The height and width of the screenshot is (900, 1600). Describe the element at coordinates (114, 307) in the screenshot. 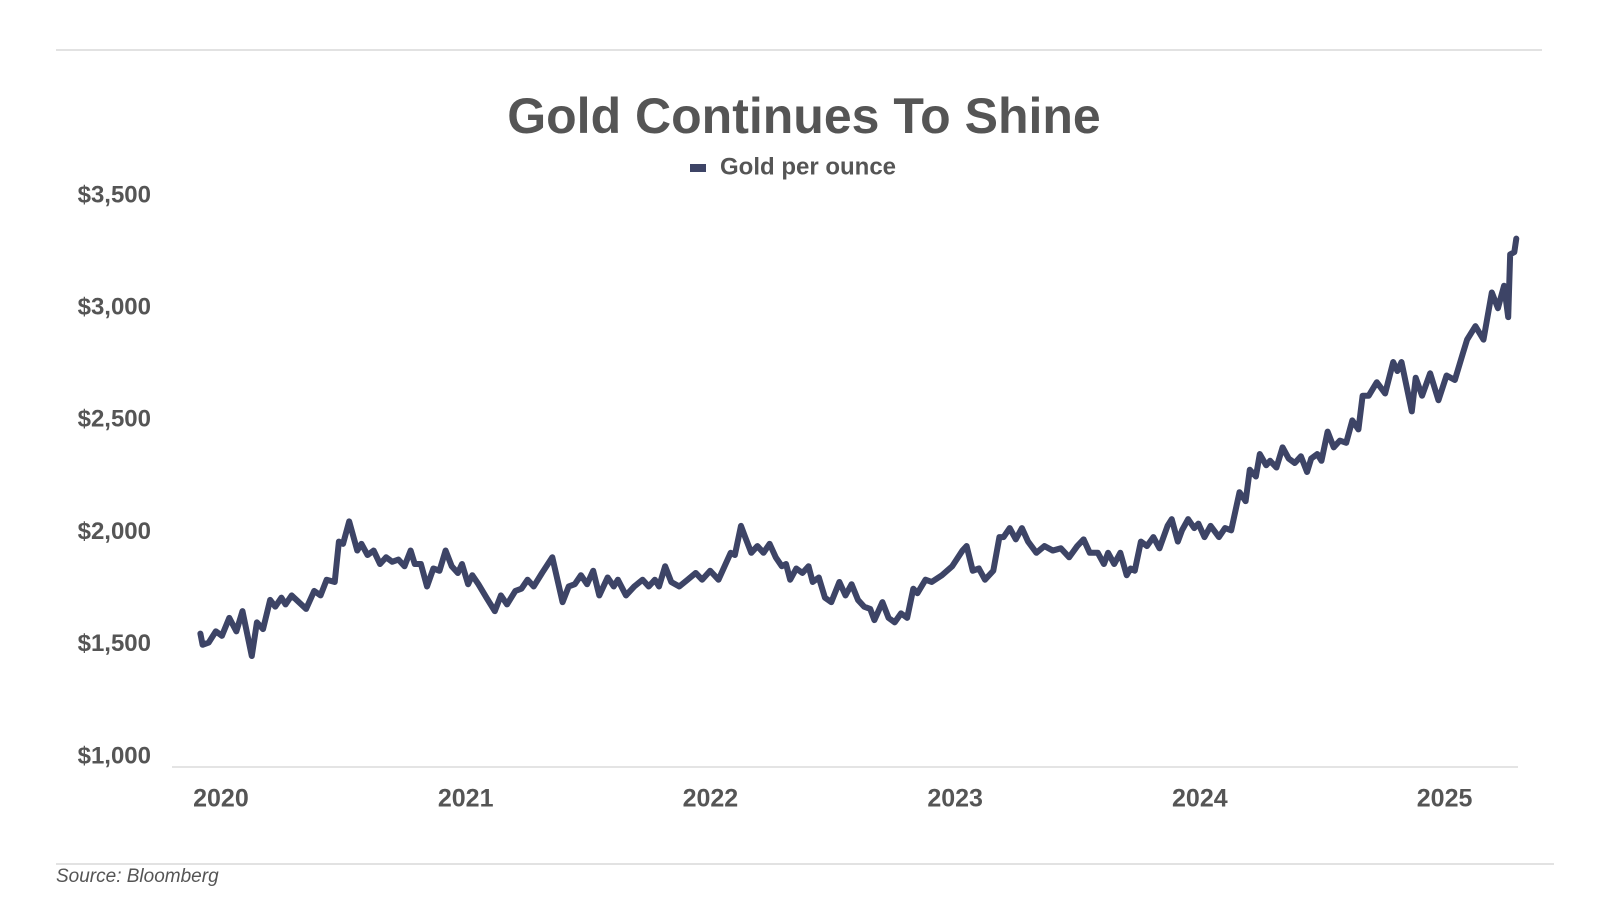

I see `y-tick-label: $3,000` at that location.